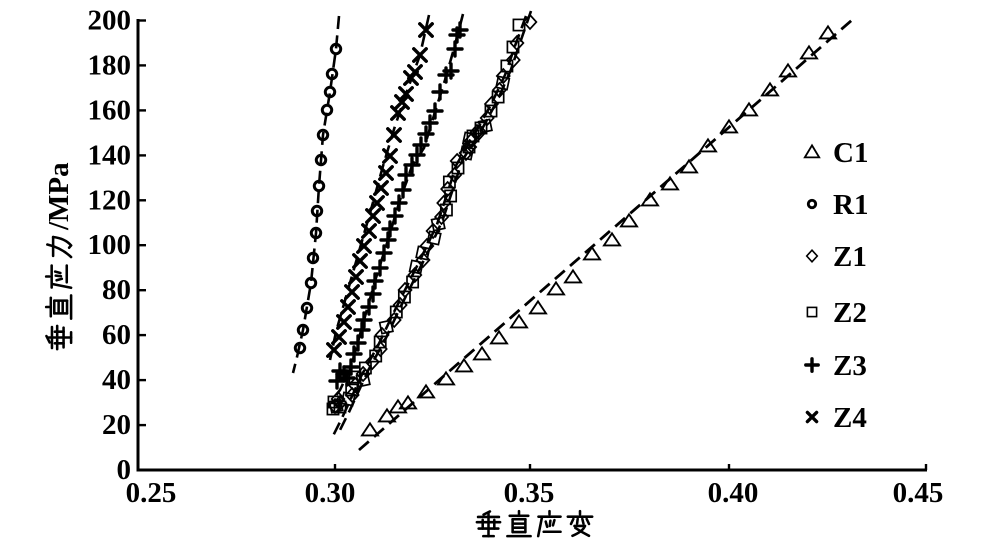 This screenshot has height=556, width=988. What do you see at coordinates (110, 110) in the screenshot?
I see `svg-text: 160` at bounding box center [110, 110].